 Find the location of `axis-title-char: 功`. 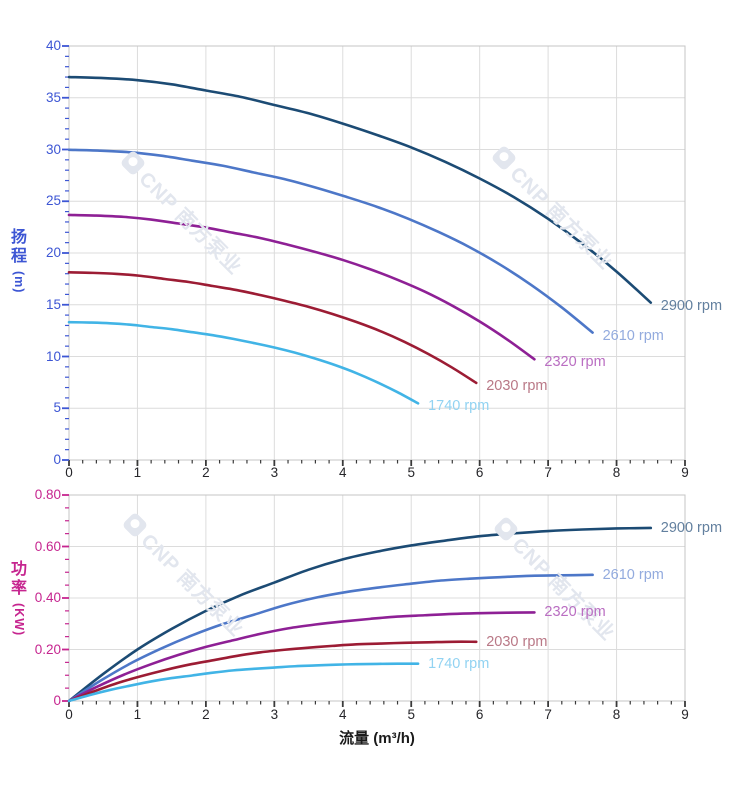

axis-title-char: 功 is located at coordinates (18, 569).